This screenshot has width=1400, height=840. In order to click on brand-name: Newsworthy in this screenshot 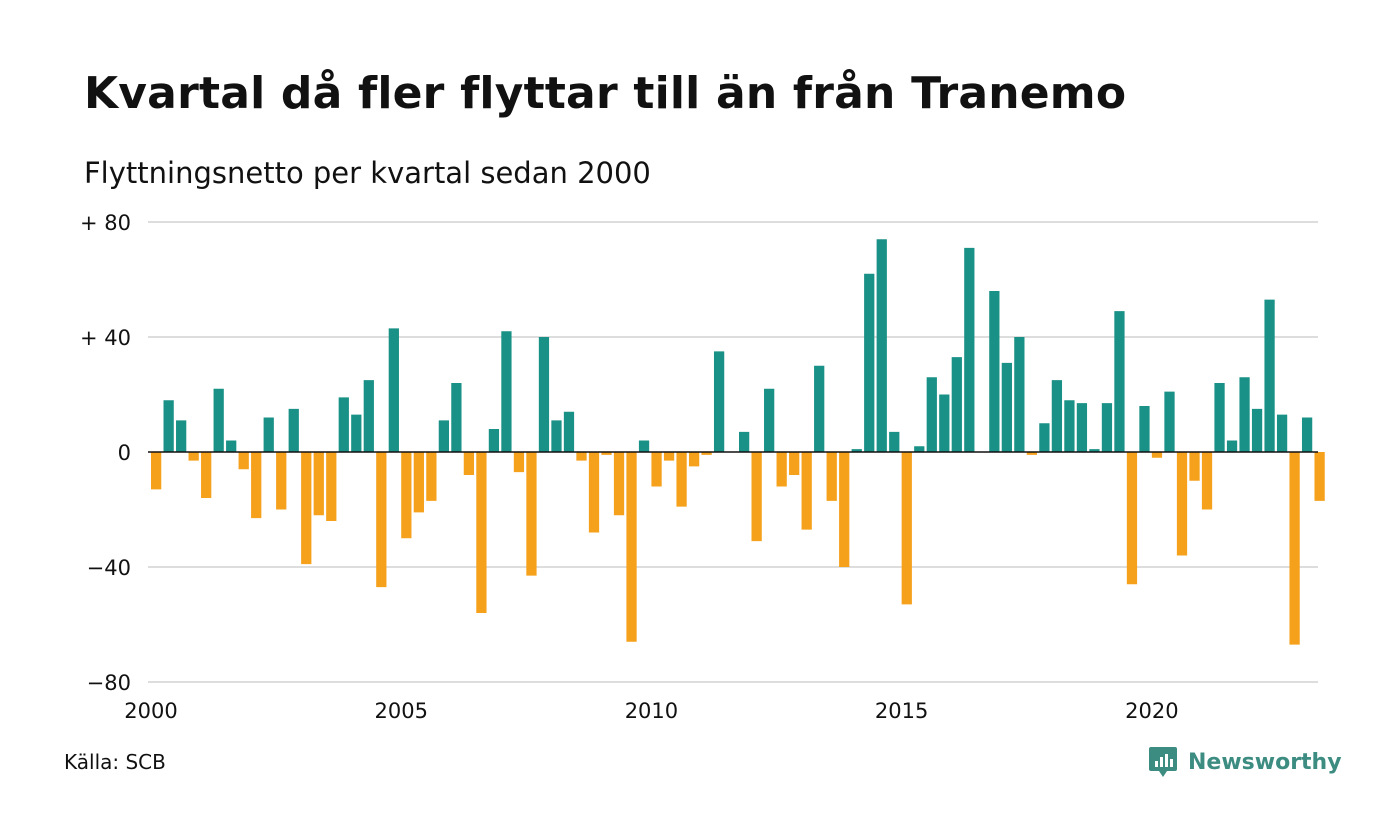, I will do `click(1265, 762)`.